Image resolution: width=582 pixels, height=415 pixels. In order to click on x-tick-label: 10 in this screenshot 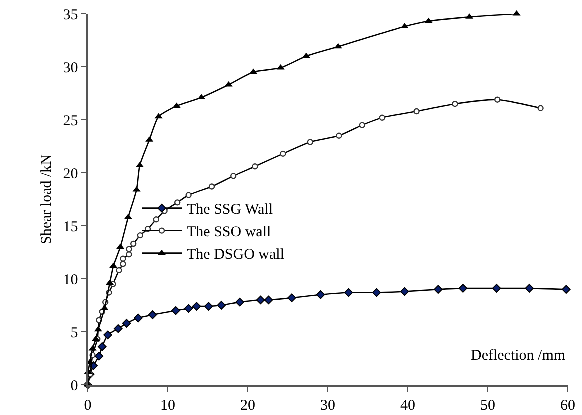, I will do `click(168, 406)`.